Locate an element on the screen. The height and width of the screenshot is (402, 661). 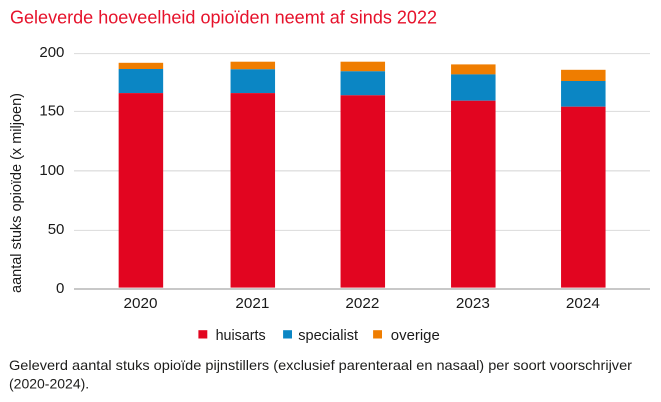
svg-text: huisarts is located at coordinates (241, 335).